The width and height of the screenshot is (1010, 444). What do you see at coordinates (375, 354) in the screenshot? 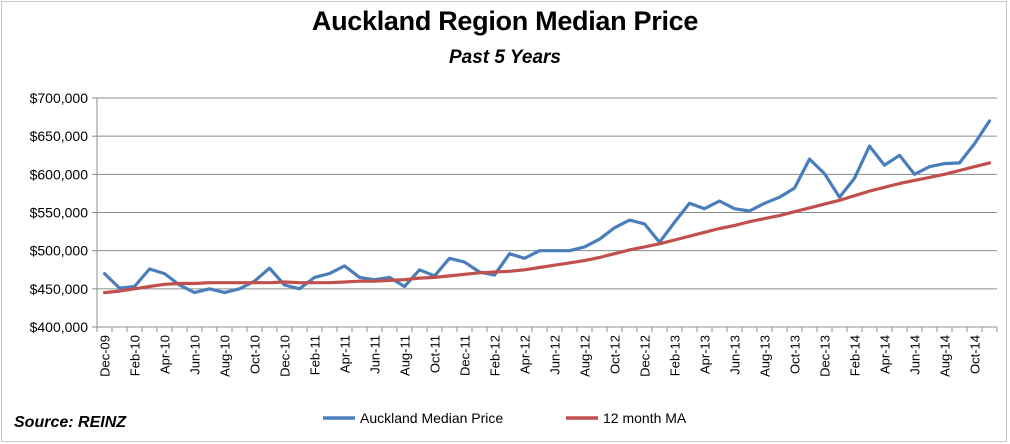
I see `x-tick-label: Jun-11` at bounding box center [375, 354].